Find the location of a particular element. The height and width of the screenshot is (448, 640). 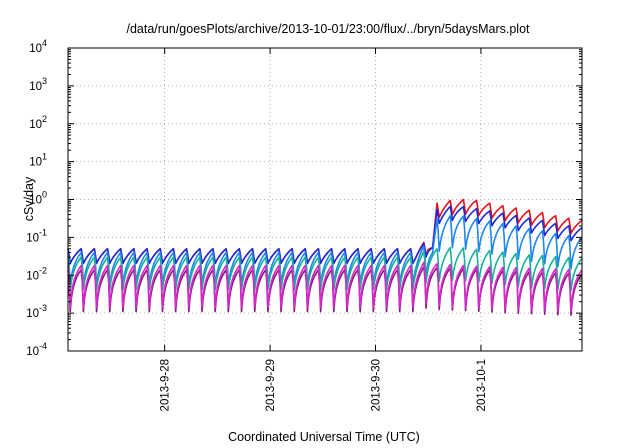

y-tick-exponent: 4 is located at coordinates (44, 43).